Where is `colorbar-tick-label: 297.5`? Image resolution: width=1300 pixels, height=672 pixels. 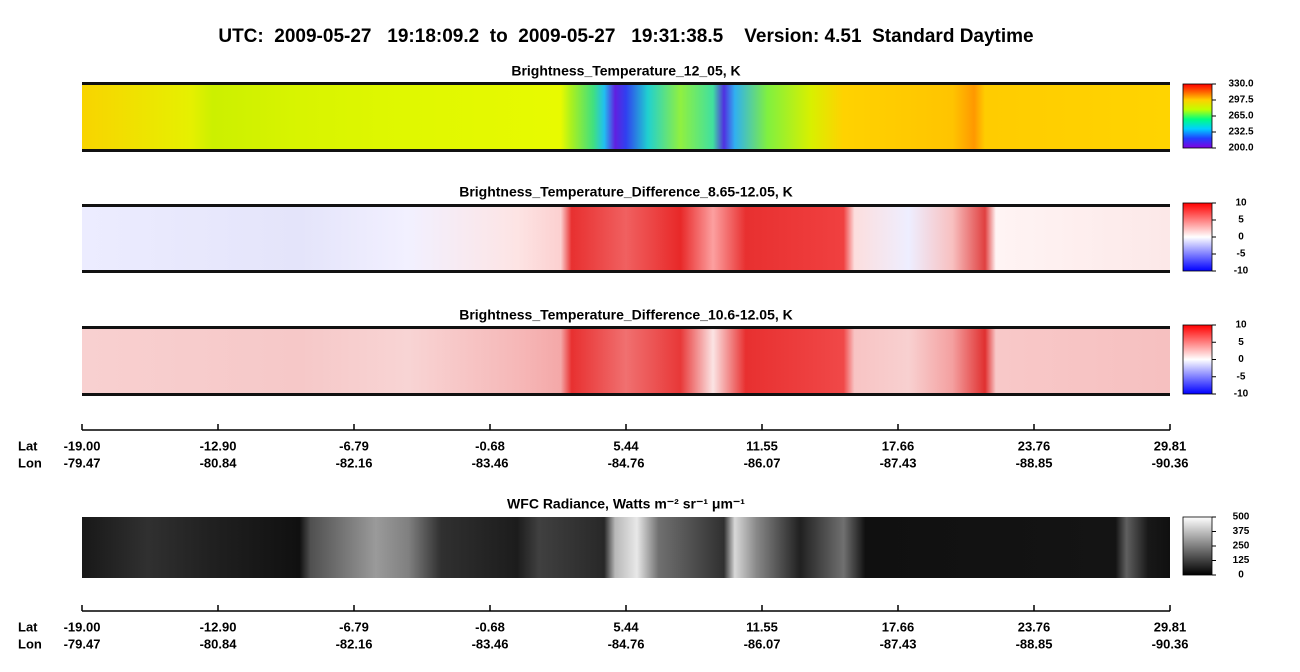 colorbar-tick-label: 297.5 is located at coordinates (1240, 100).